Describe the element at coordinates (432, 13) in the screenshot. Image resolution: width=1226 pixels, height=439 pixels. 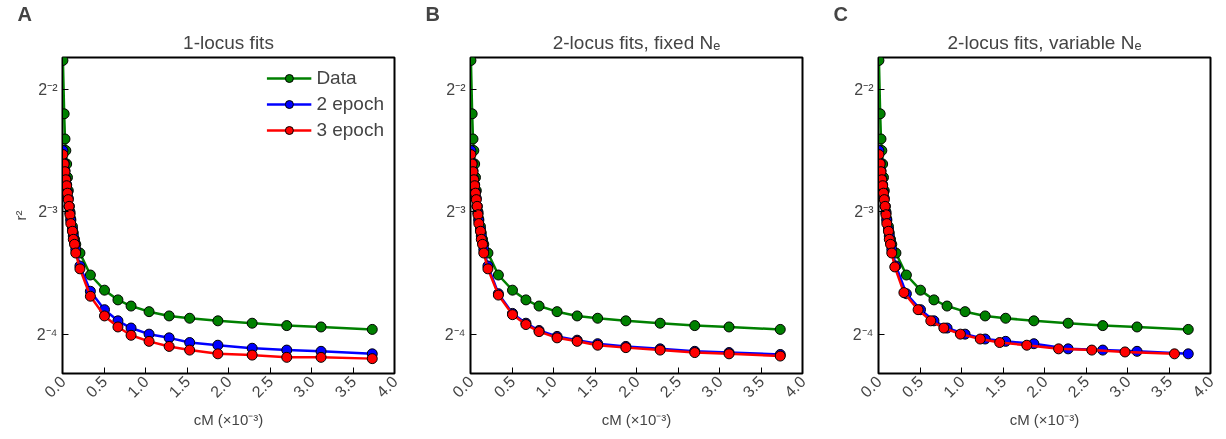
I see `text: B` at that location.